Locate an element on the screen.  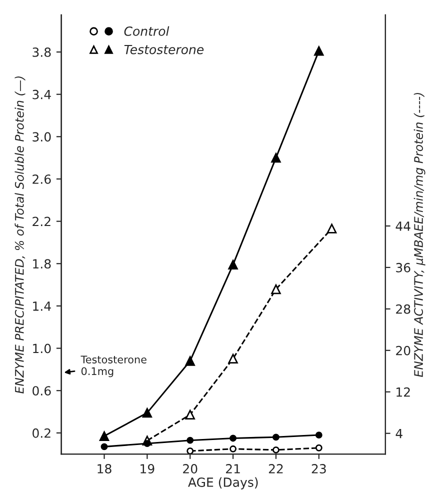
y-tick-label: 1.4 is located at coordinates (42, 306).